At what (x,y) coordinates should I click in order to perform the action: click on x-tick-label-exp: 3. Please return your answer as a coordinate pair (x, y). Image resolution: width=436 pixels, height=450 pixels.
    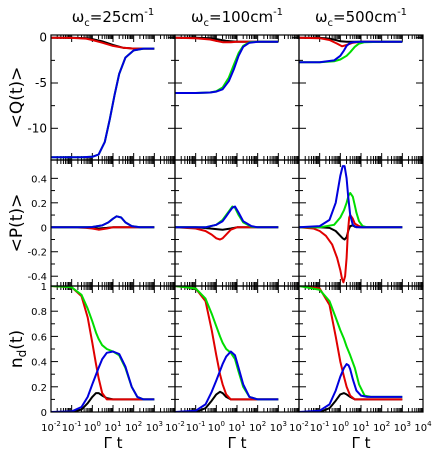
    Looking at the image, I should click on (408, 424).